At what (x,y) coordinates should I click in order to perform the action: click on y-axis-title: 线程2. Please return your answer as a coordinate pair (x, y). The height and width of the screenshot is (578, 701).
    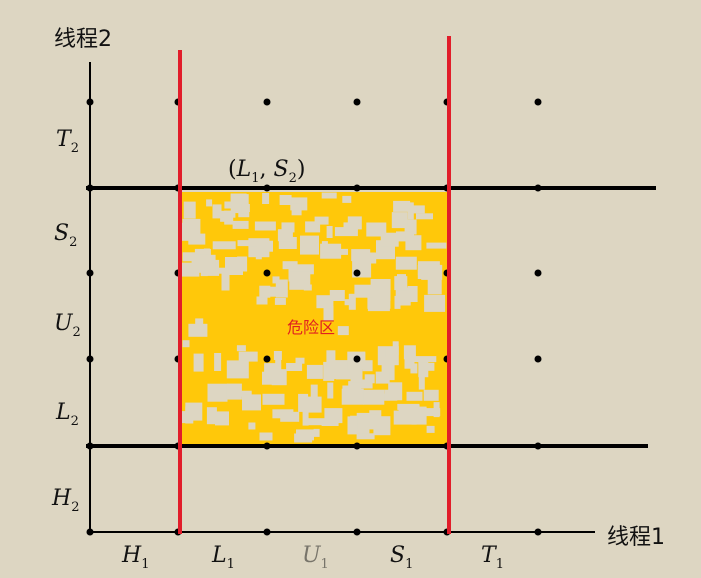
    Looking at the image, I should click on (83, 39).